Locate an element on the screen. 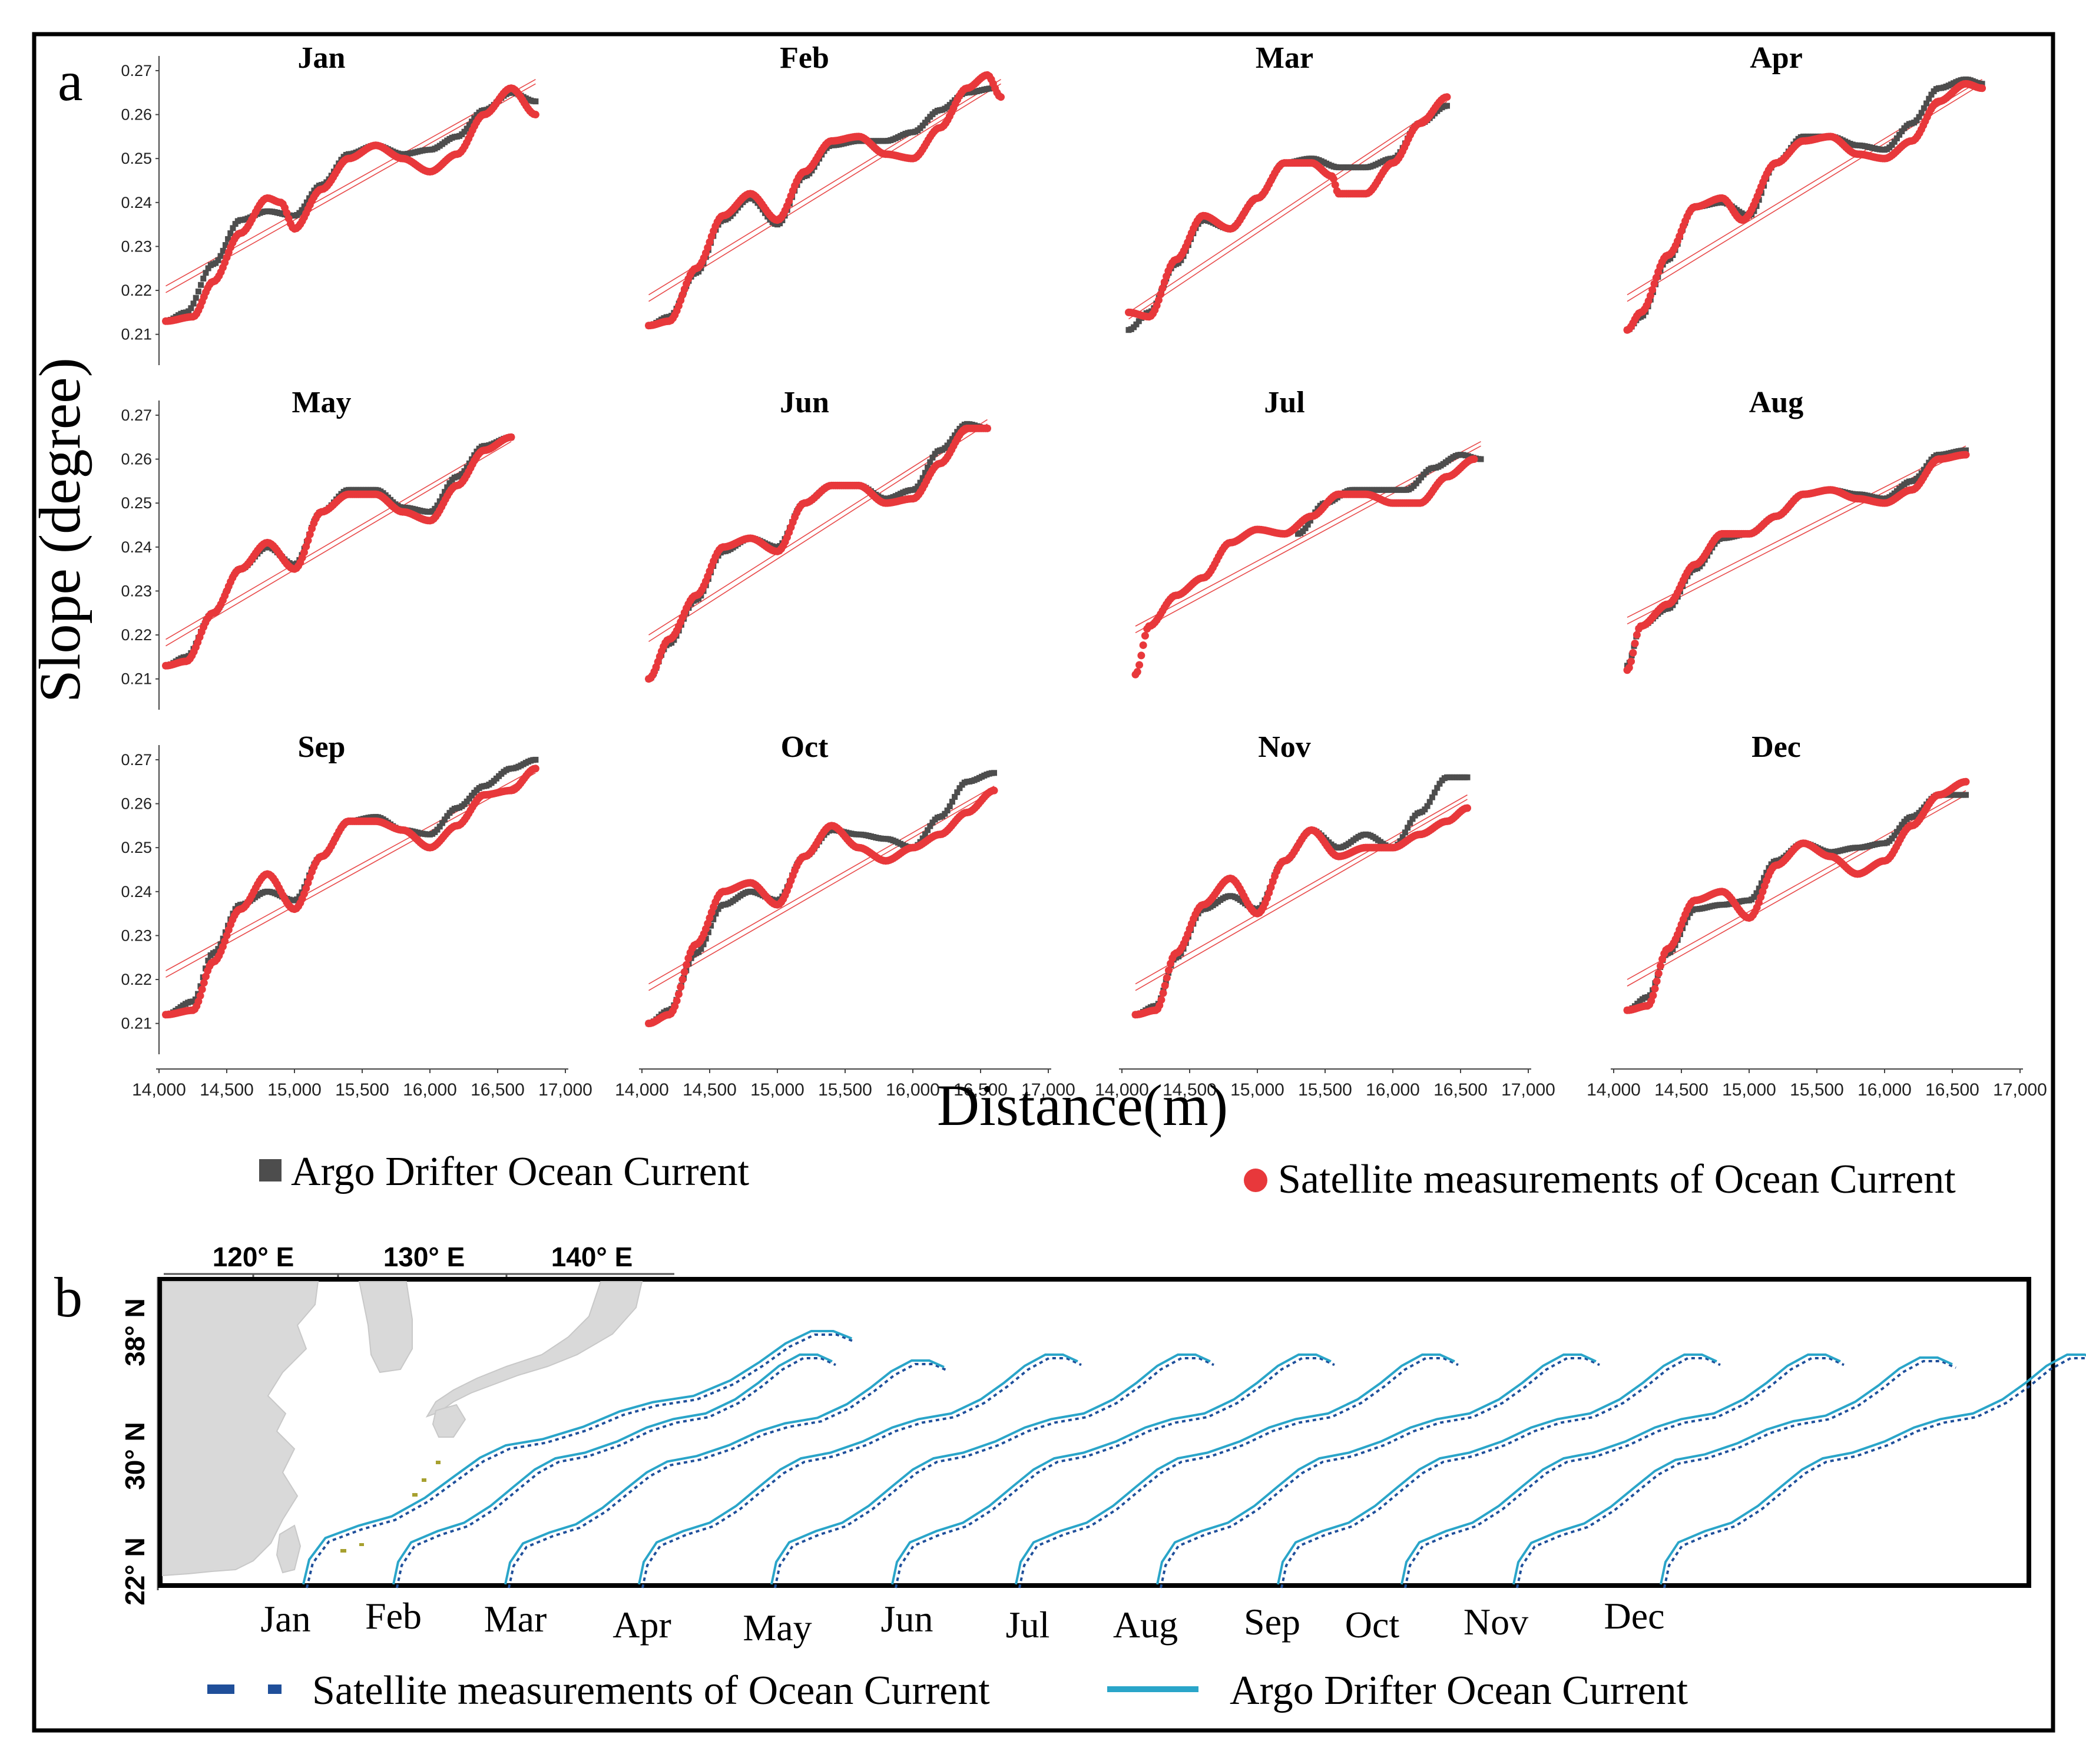  month-panel-may: May 0.21 0.22 0.23 0.24 0.25 0.26 0.27 is located at coordinates (318, 548).